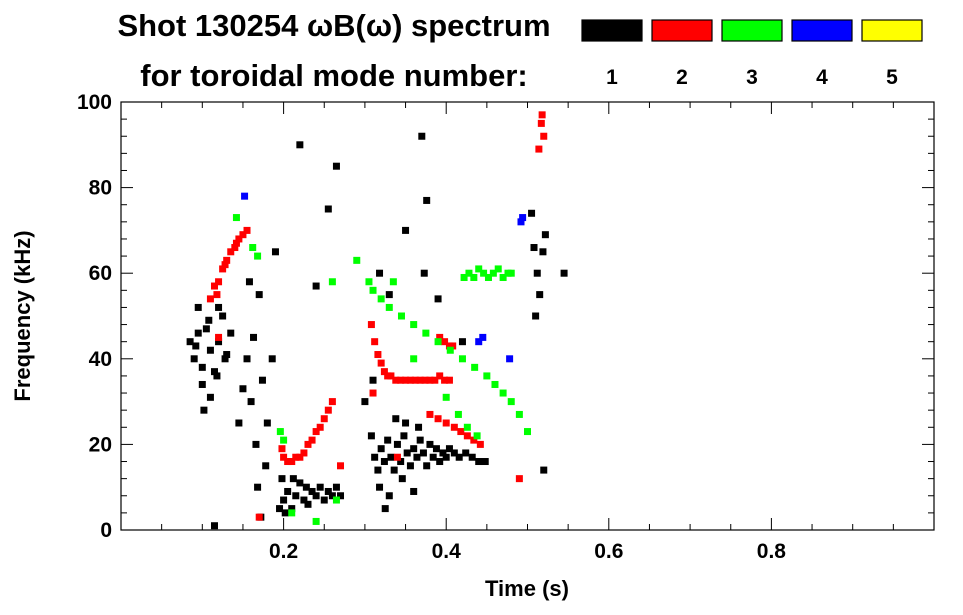 The image size is (963, 615). What do you see at coordinates (100, 188) in the screenshot?
I see `y-tick-label: 80` at bounding box center [100, 188].